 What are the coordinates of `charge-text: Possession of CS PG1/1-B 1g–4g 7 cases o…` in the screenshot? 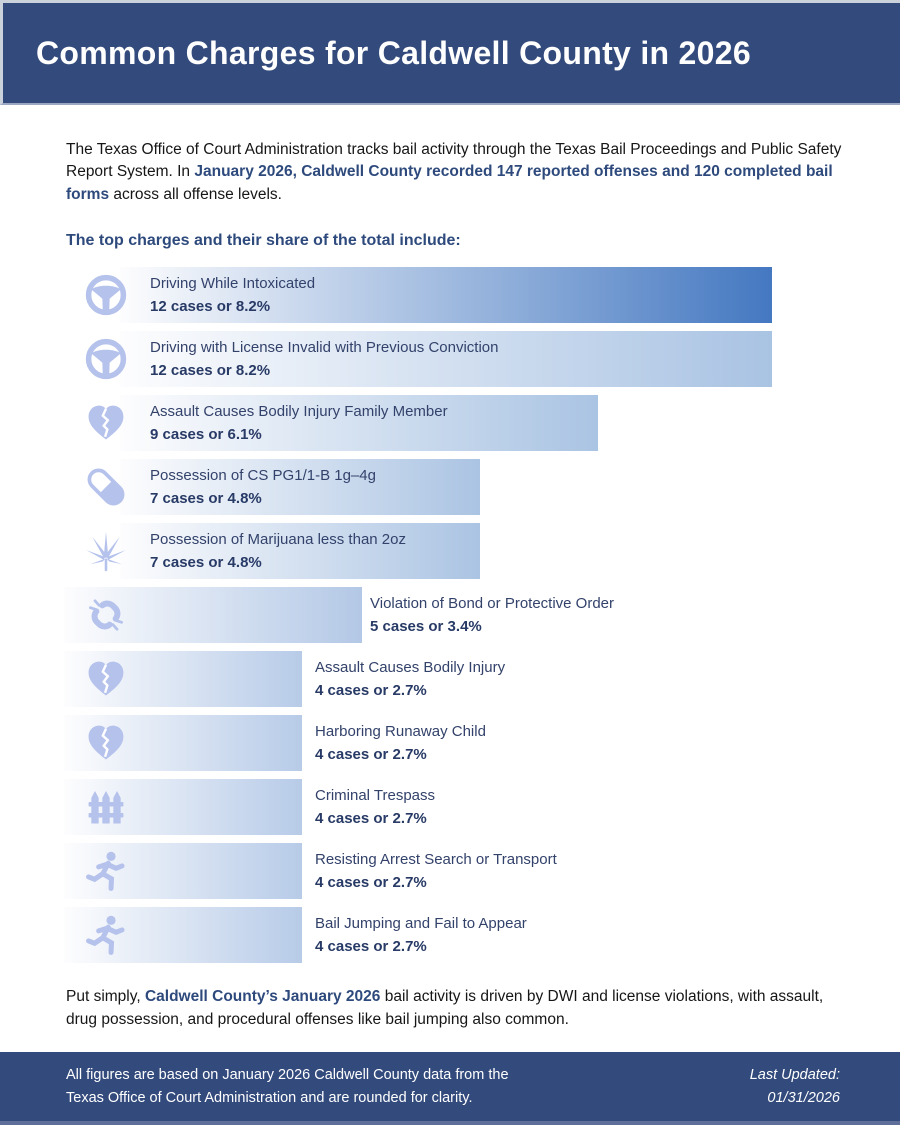 It's located at (263, 487).